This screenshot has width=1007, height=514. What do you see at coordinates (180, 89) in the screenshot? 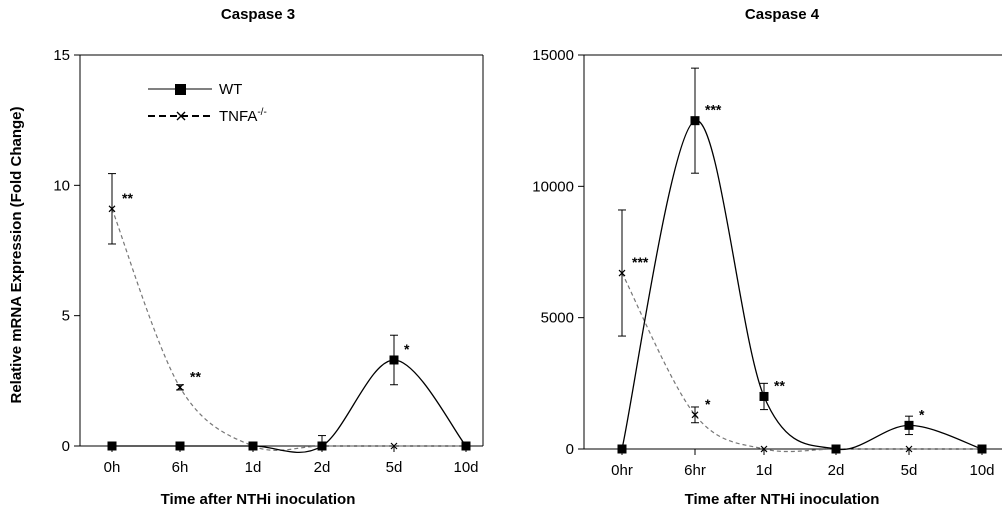
I see `legend-wt-marker` at bounding box center [180, 89].